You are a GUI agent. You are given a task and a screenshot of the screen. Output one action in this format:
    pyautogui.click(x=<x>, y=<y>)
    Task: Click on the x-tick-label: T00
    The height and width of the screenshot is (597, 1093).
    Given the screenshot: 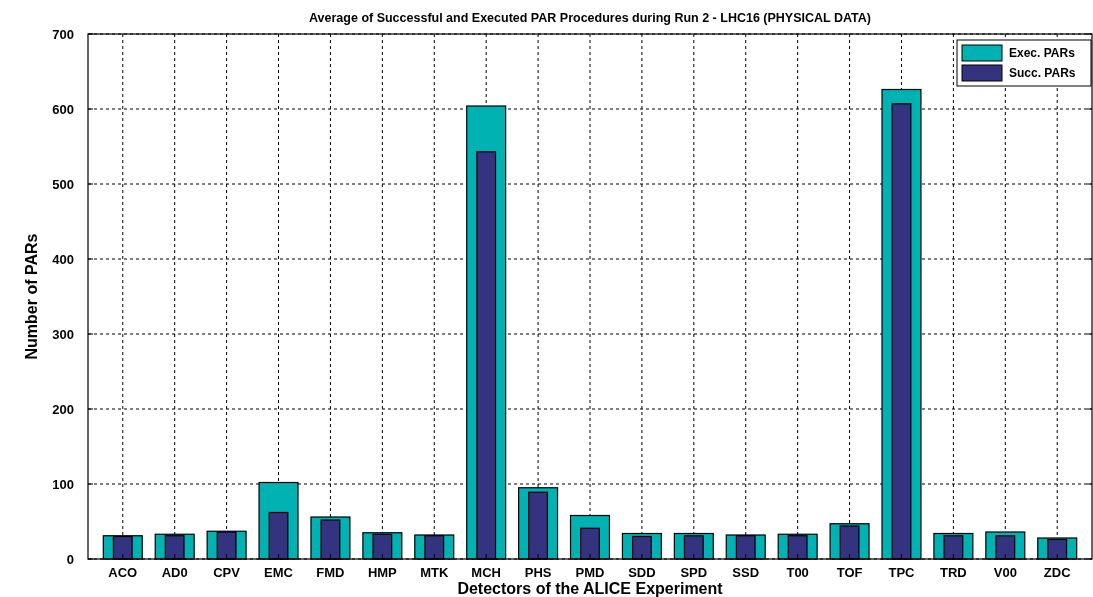 What is the action you would take?
    pyautogui.click(x=797, y=572)
    